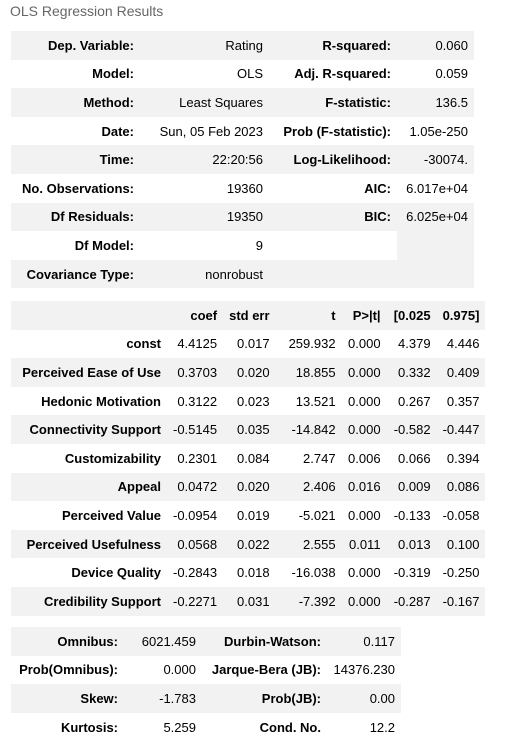 This screenshot has width=527, height=752. I want to click on coef-value: 0.100, so click(461, 544).